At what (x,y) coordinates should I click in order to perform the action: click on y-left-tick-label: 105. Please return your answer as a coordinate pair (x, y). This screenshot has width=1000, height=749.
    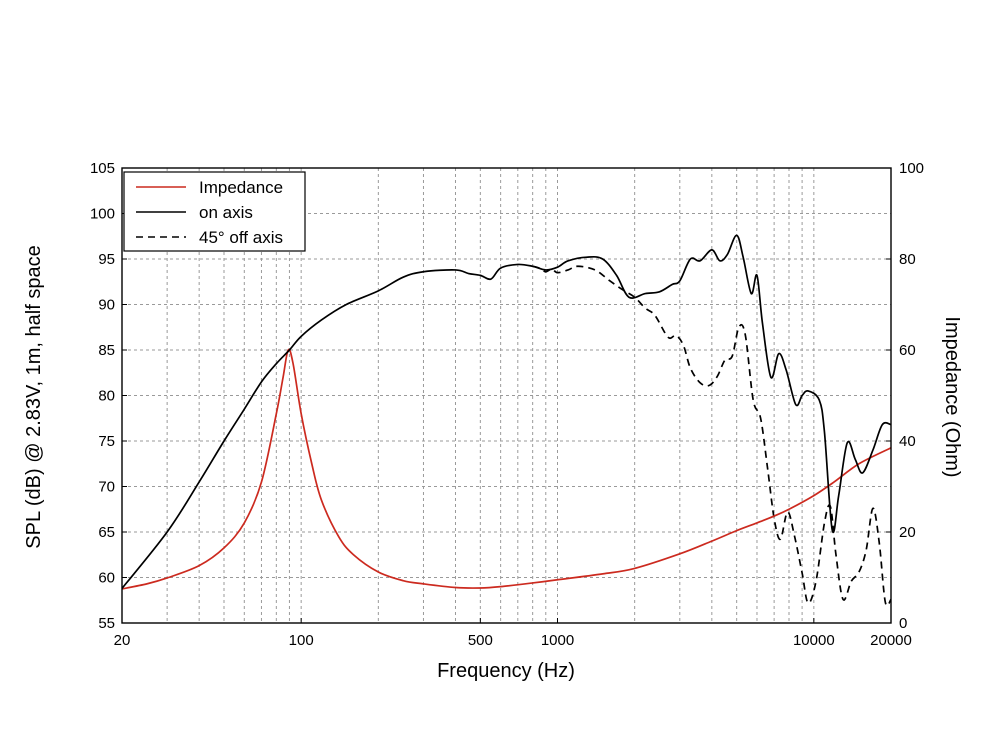
    Looking at the image, I should click on (102, 168).